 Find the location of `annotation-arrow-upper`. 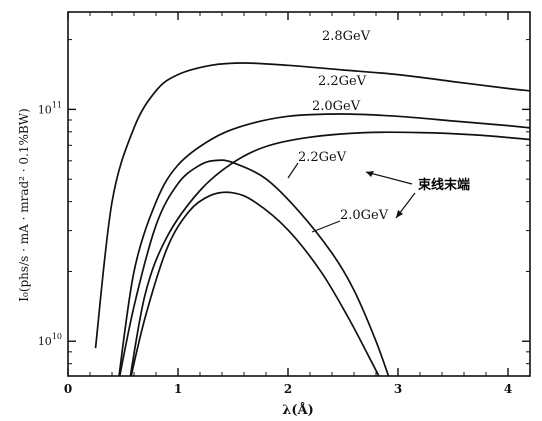

annotation-arrow-upper is located at coordinates (389, 178).